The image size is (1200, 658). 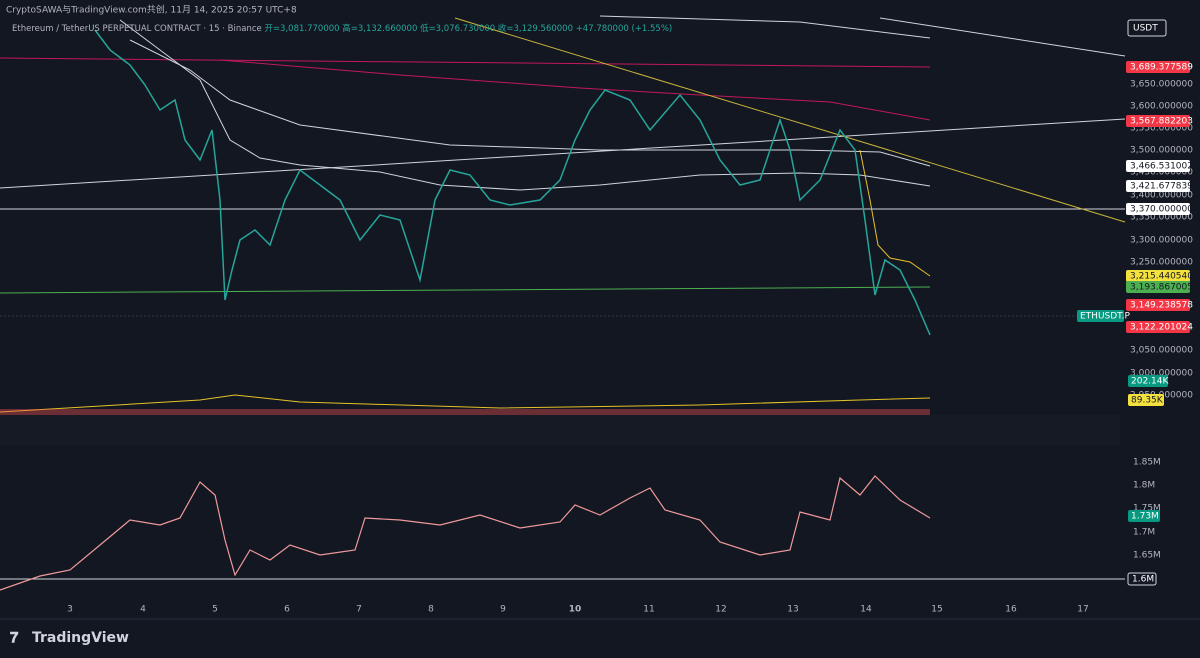 I want to click on price-marker-label: 3,466.531002, so click(x=1161, y=167).